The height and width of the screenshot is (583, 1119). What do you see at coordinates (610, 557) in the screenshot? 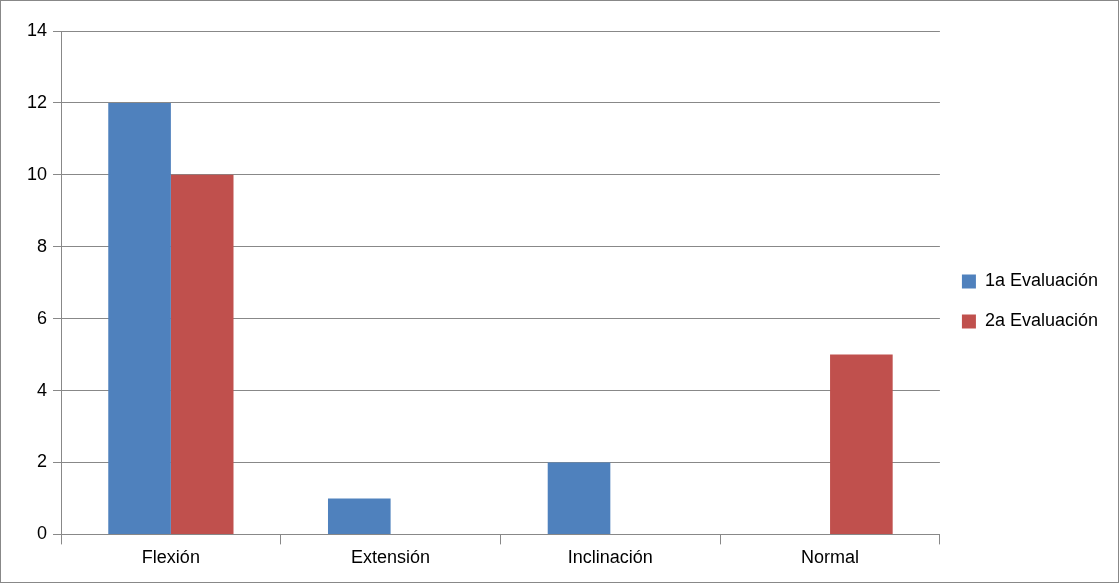
I see `x-tick-label: Inclinación` at bounding box center [610, 557].